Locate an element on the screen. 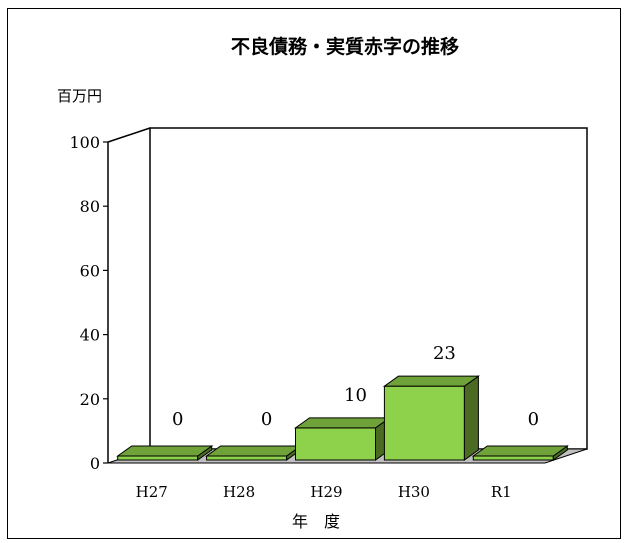 The height and width of the screenshot is (543, 630). x-tick-label: H29 is located at coordinates (326, 492).